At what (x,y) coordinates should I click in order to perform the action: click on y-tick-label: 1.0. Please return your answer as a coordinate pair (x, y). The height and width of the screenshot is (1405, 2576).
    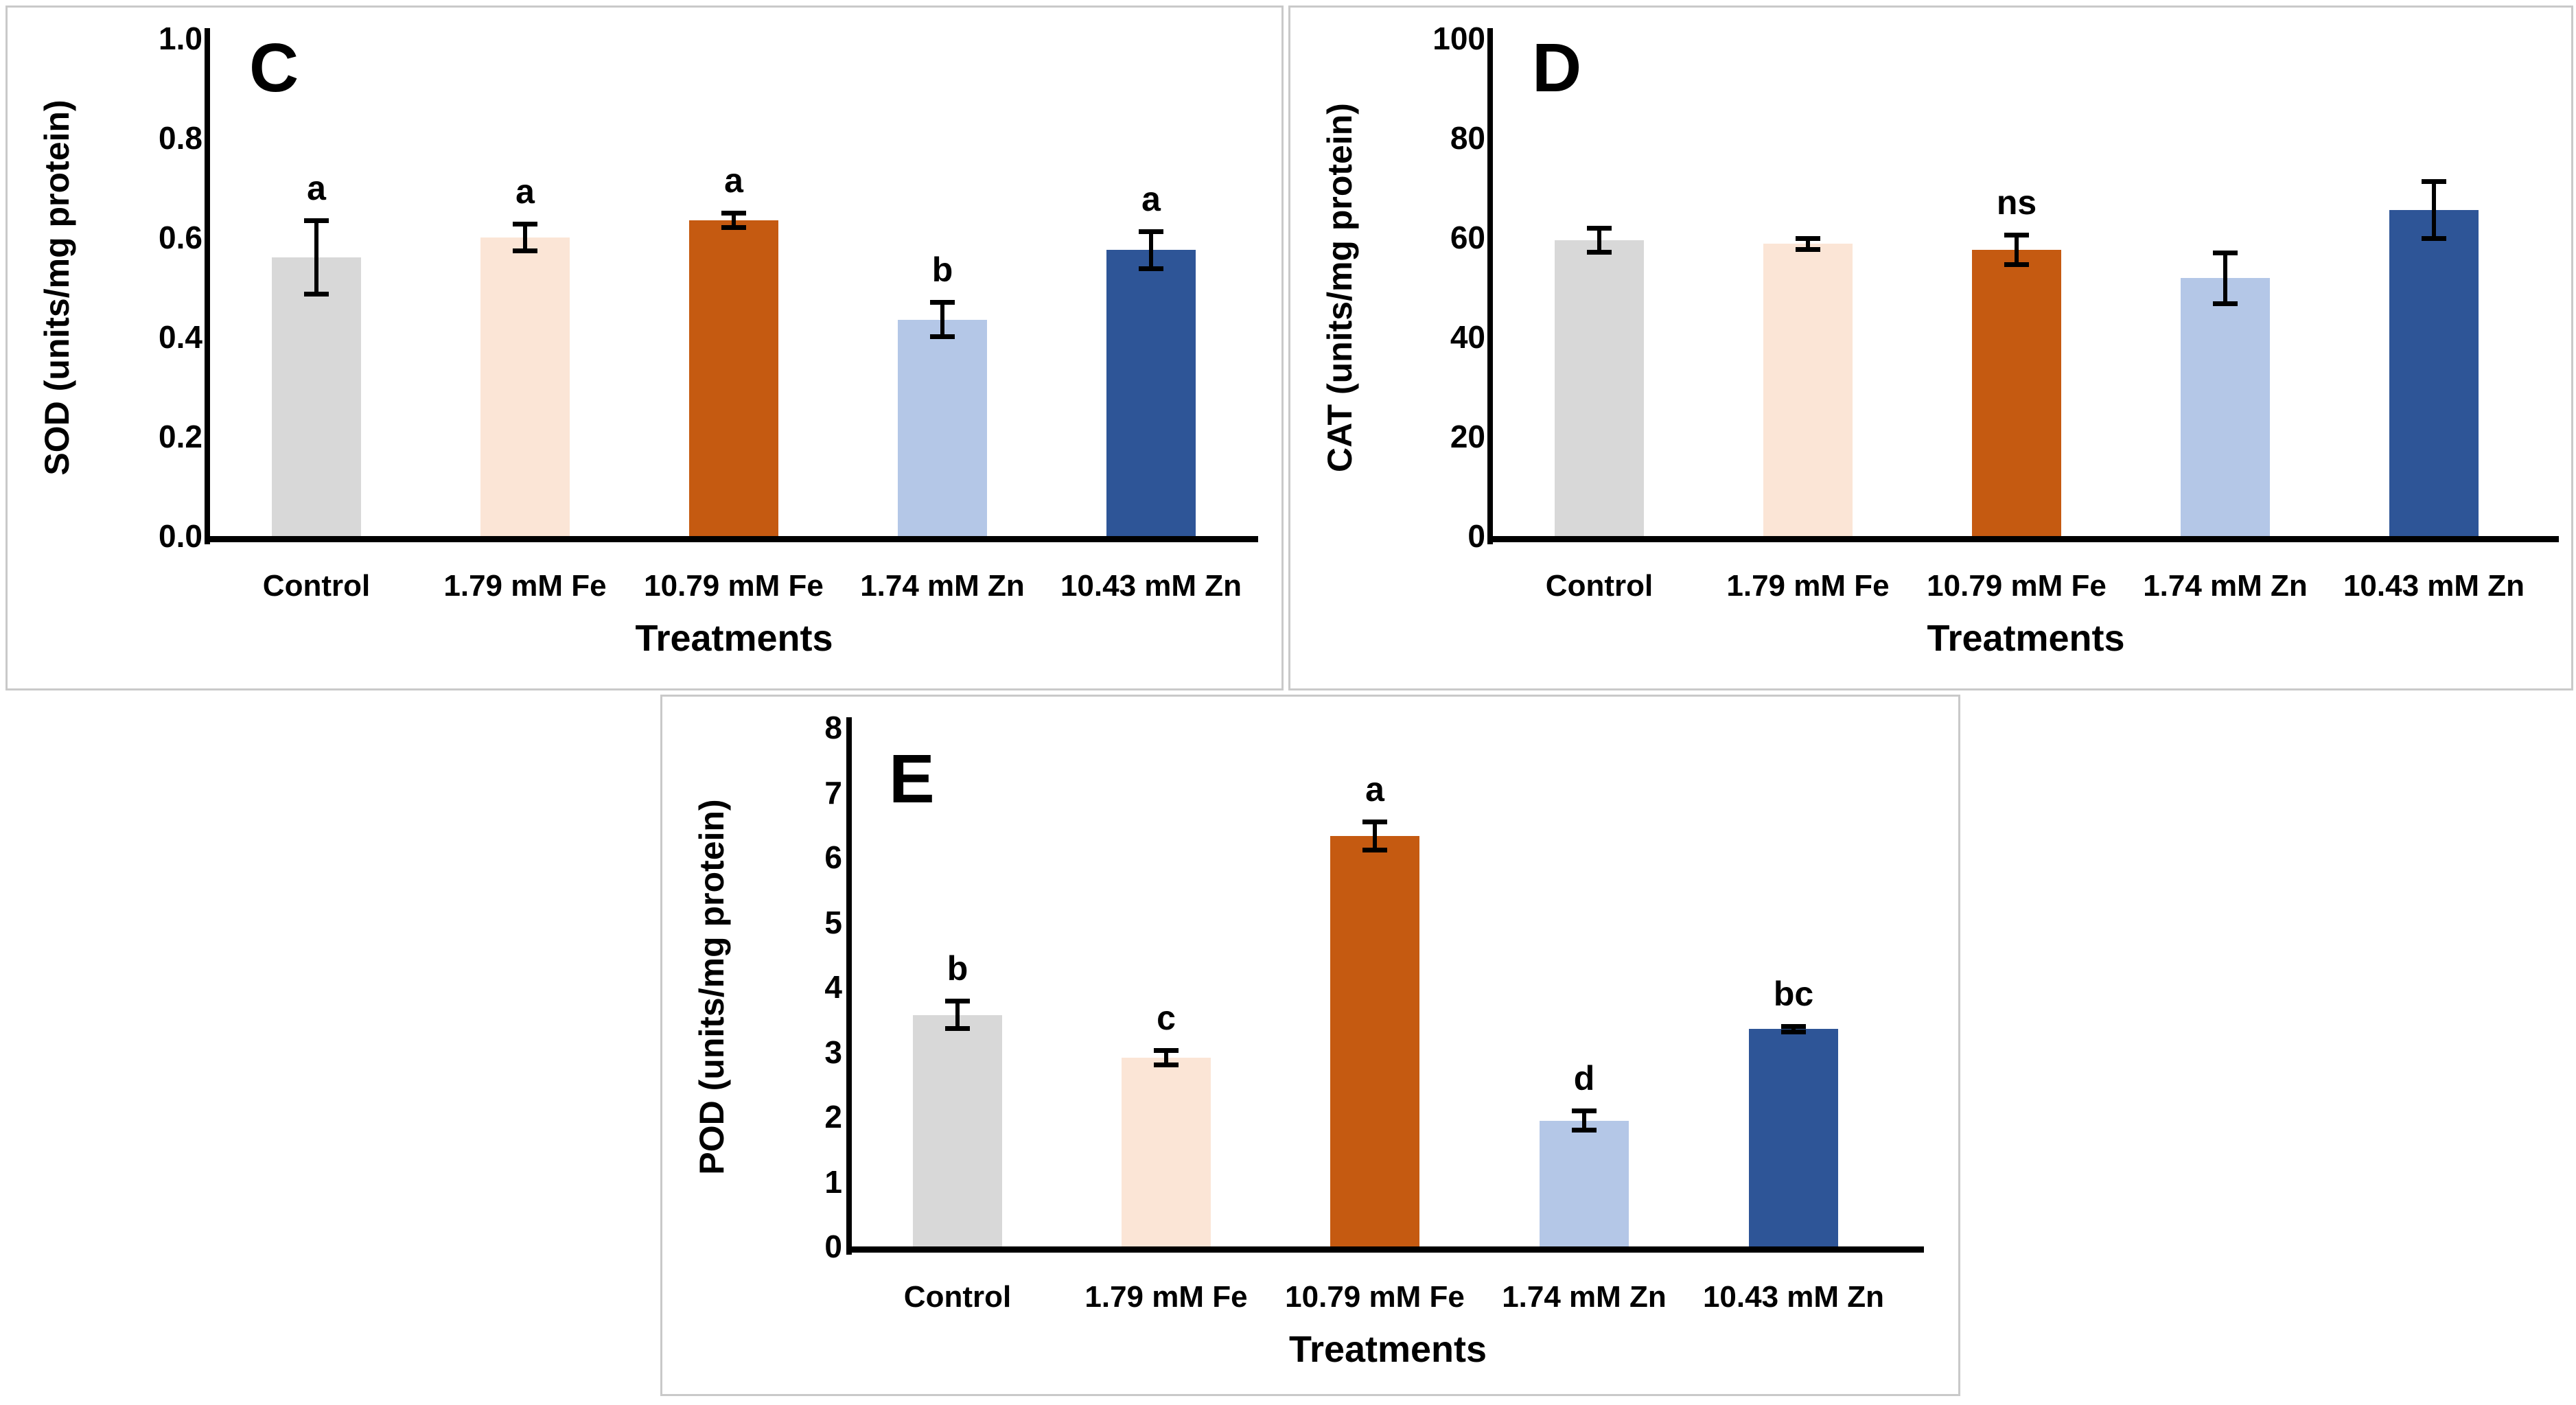
    Looking at the image, I should click on (180, 38).